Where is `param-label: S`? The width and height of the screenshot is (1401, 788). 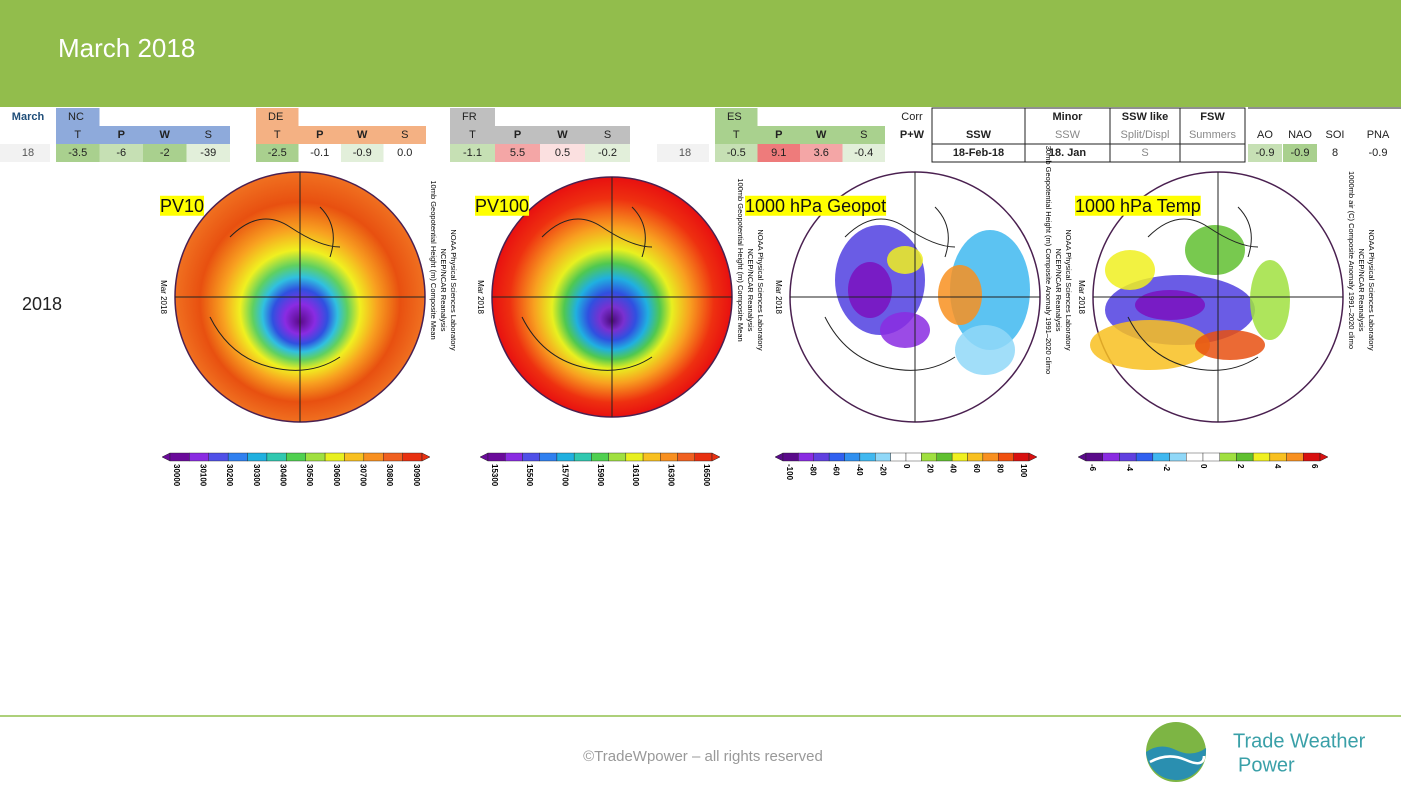
param-label: S is located at coordinates (863, 135).